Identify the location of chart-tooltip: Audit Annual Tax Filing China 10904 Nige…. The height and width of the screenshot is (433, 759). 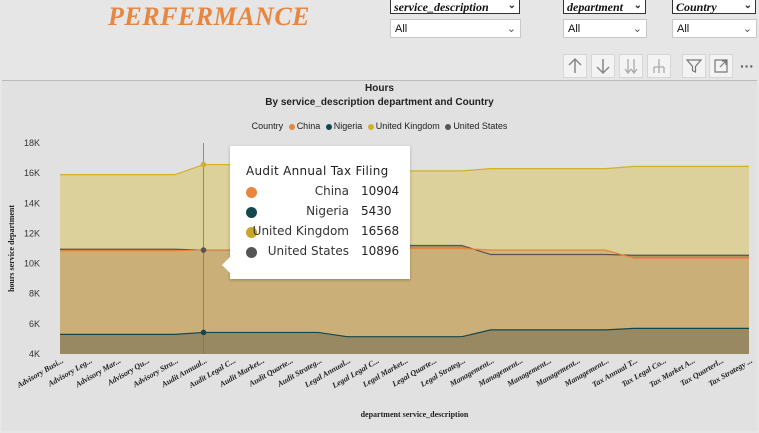
(316, 212).